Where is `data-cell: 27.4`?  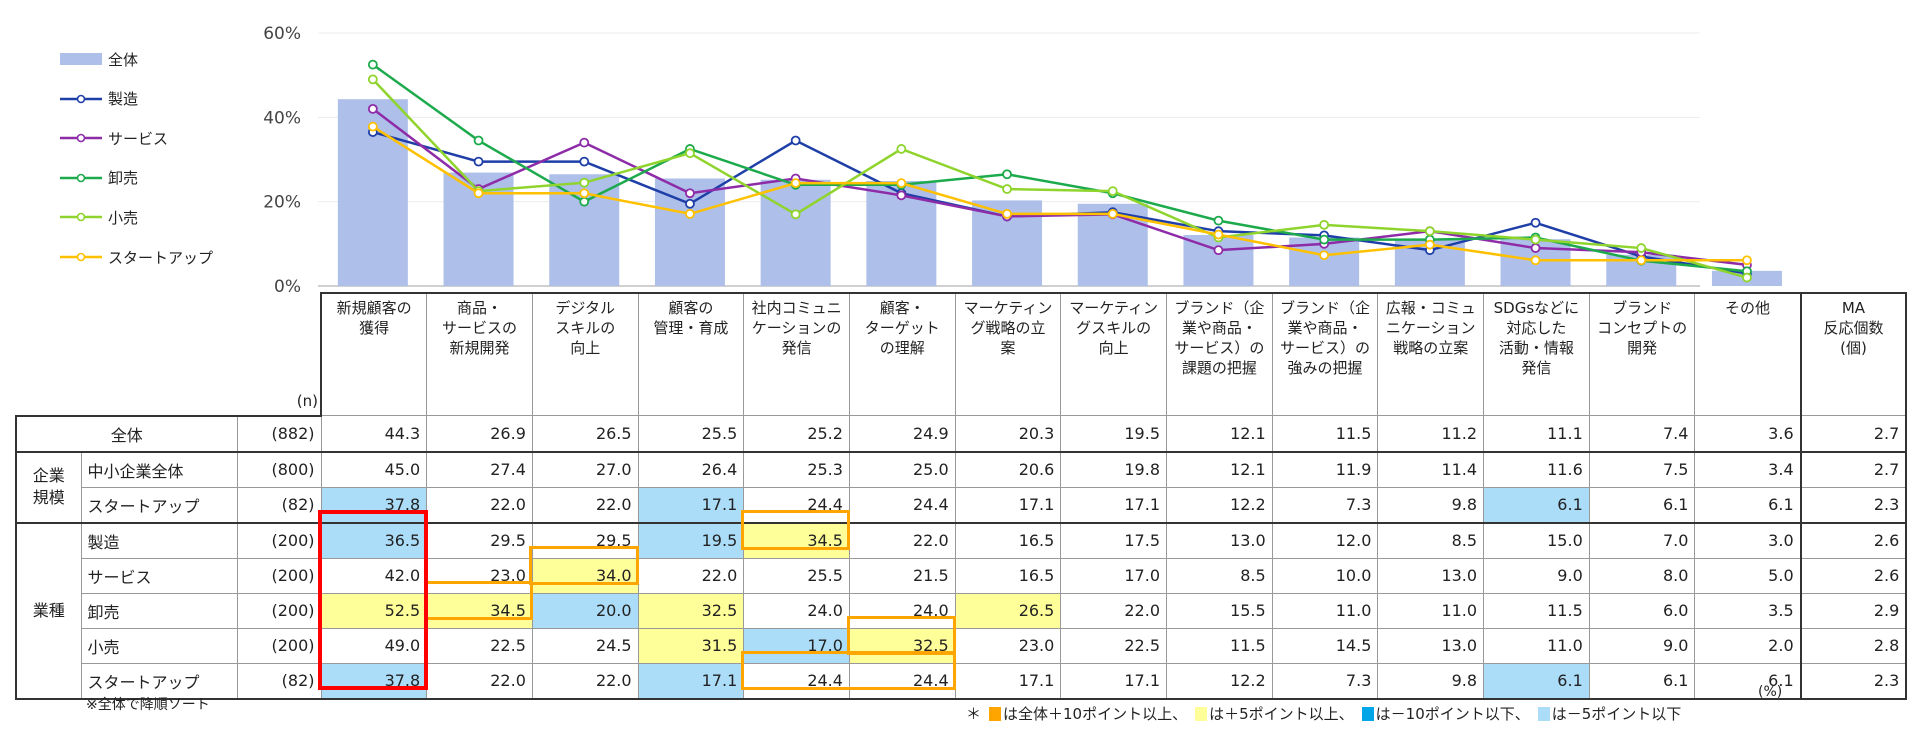
data-cell: 27.4 is located at coordinates (479, 469).